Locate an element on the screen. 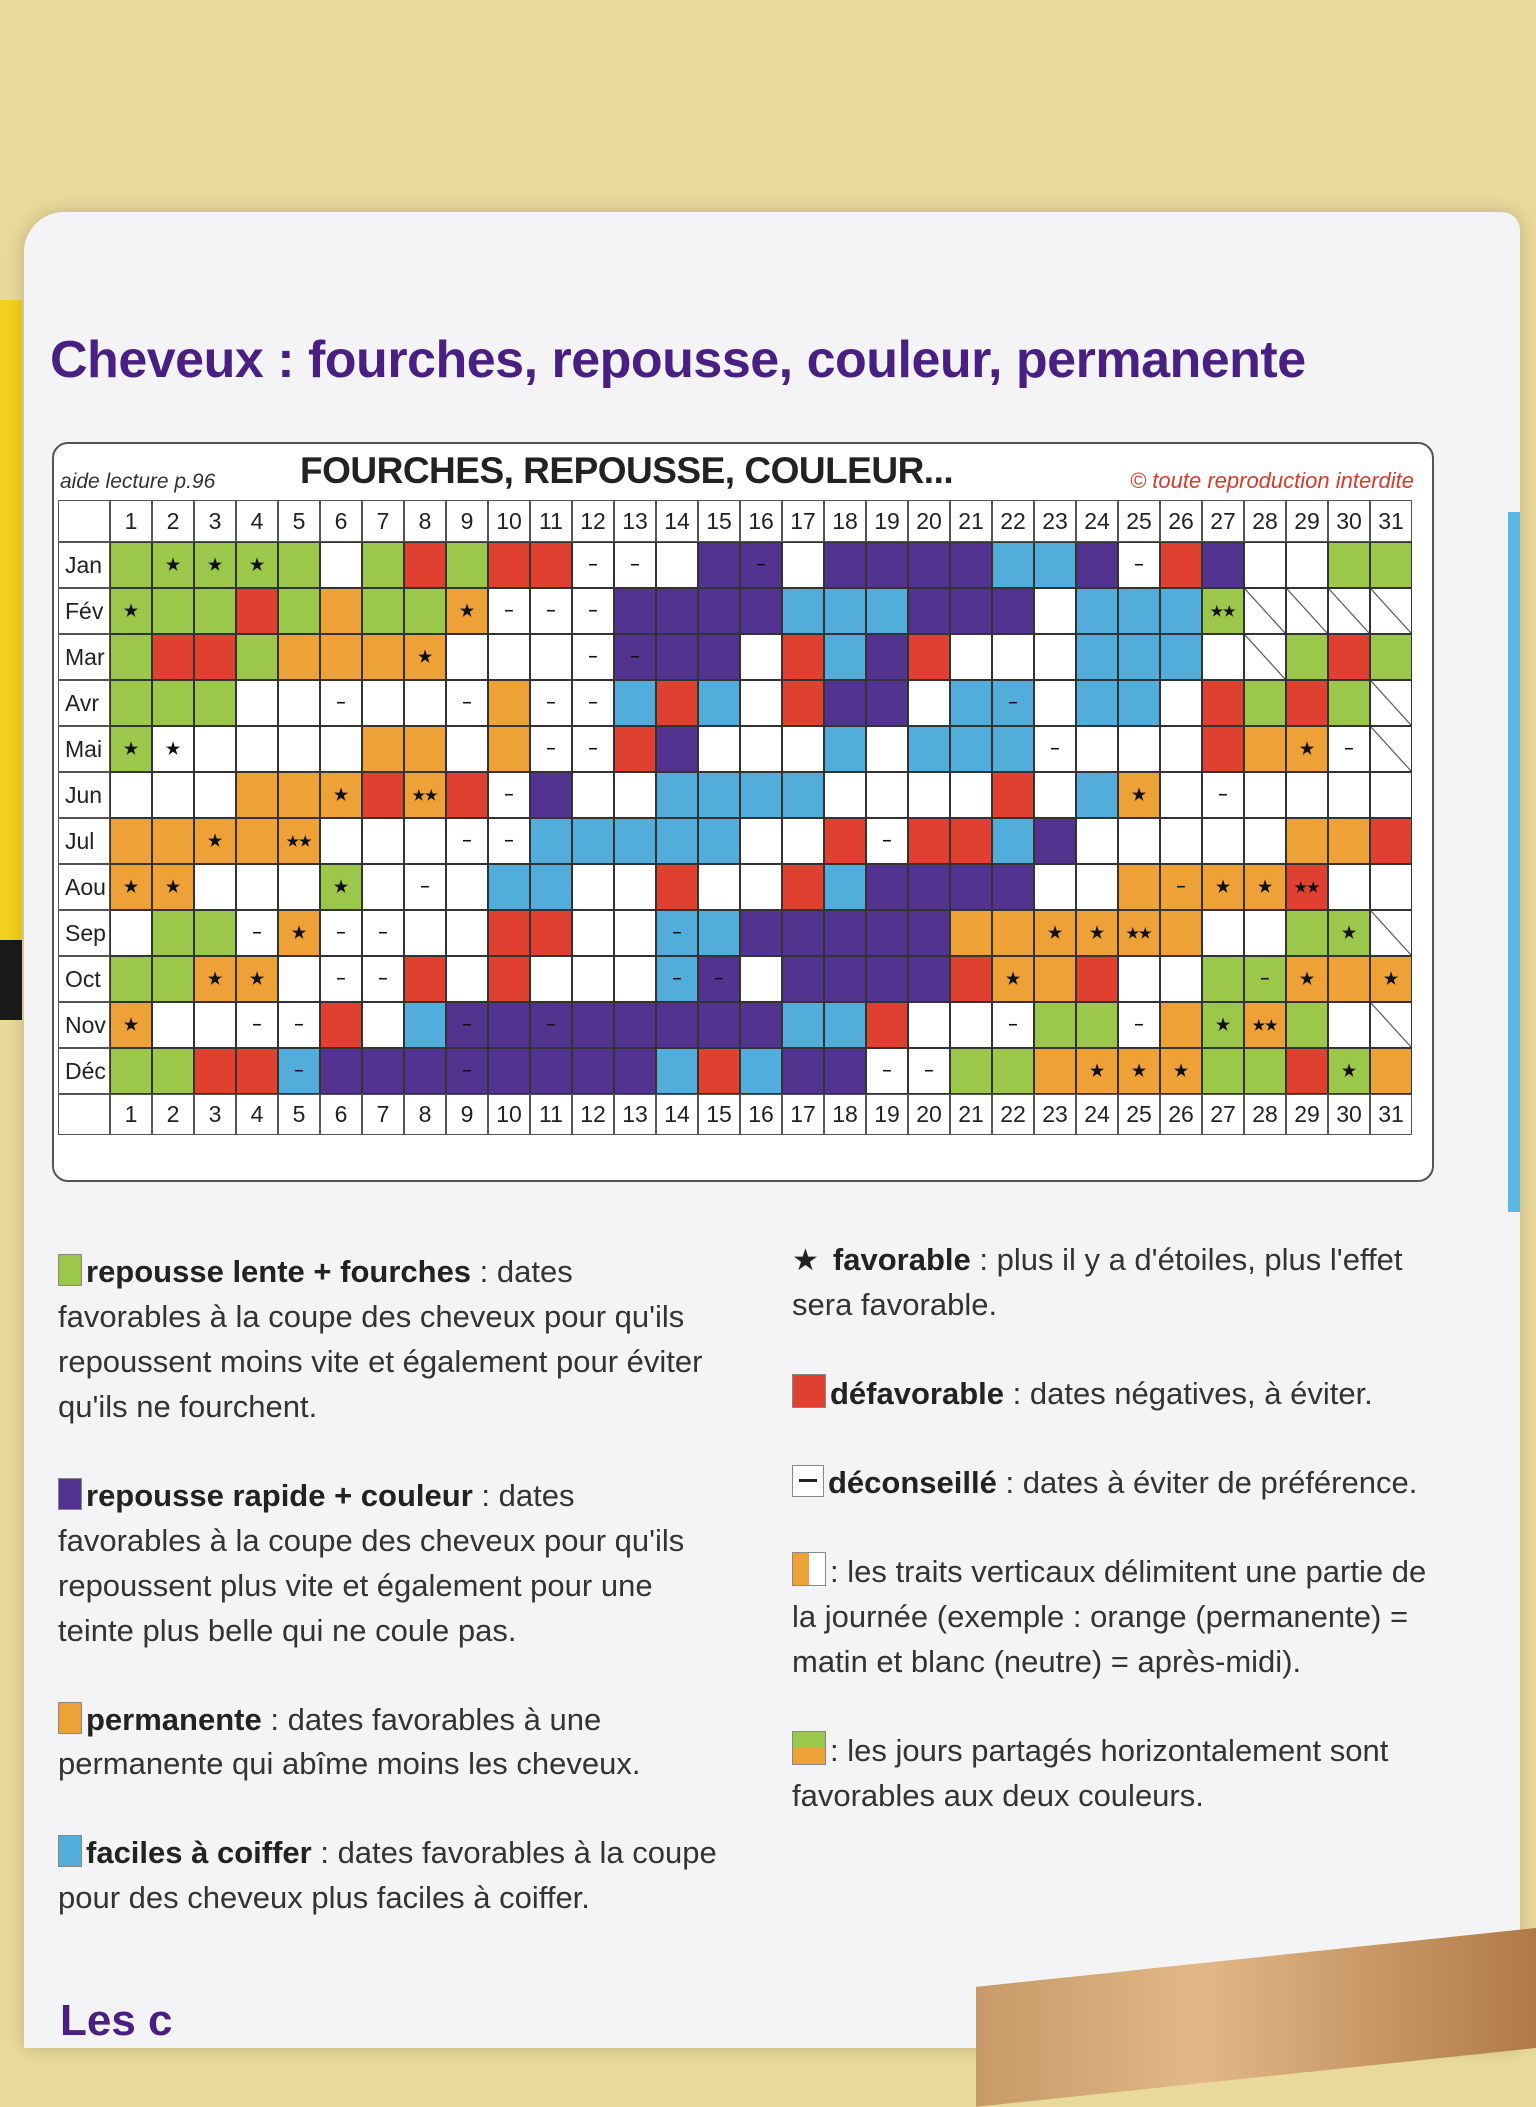 This screenshot has width=1536, height=2107. day-header-bottom: 12 is located at coordinates (593, 1114).